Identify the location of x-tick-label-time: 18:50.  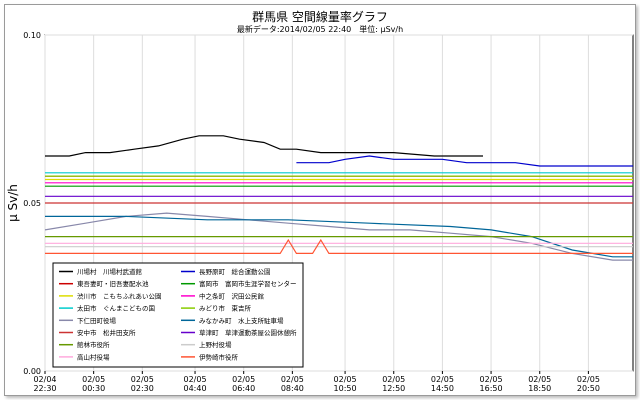
(539, 388).